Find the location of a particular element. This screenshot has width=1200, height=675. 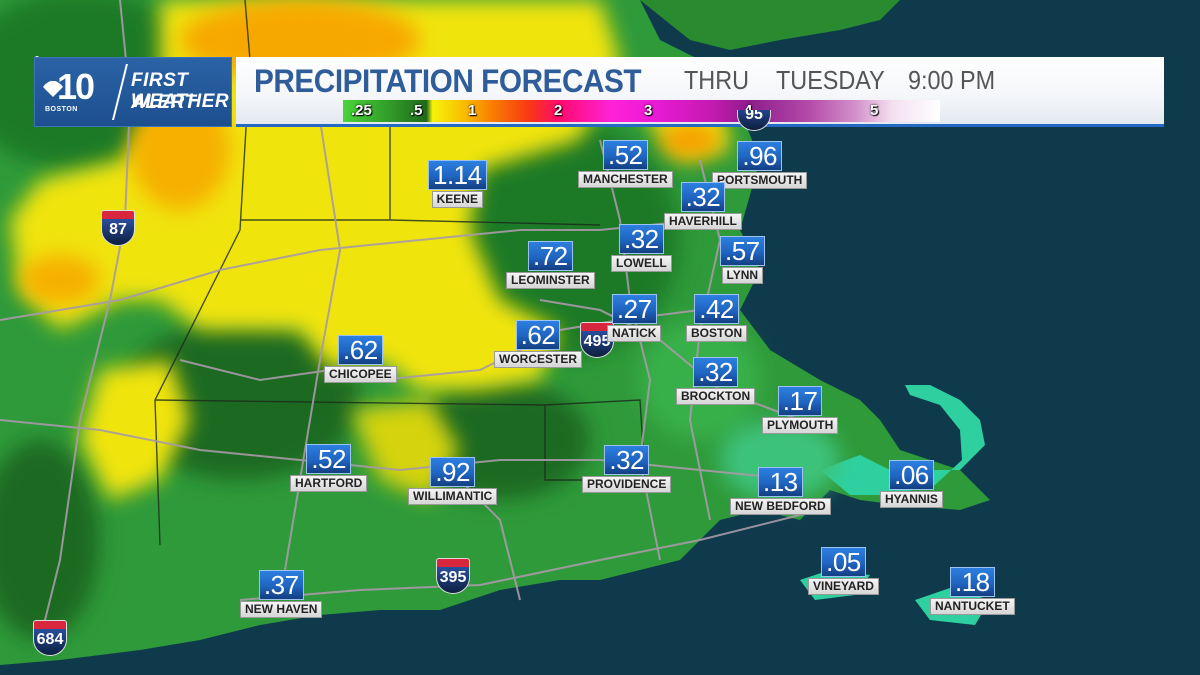

city-marker-nantucket: .18 NANTUCKET is located at coordinates (972, 591).